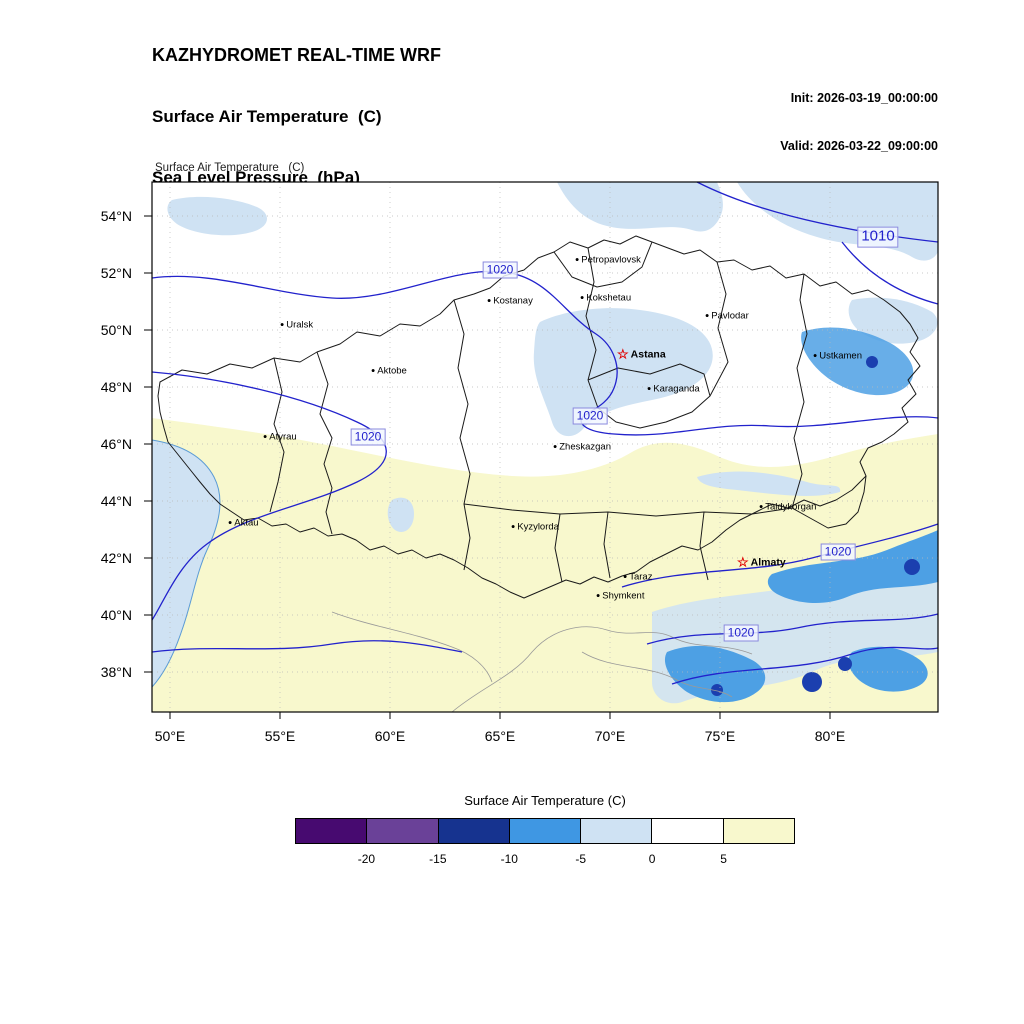 The image size is (1024, 1024). What do you see at coordinates (623, 596) in the screenshot?
I see `city-label: Shymkent` at bounding box center [623, 596].